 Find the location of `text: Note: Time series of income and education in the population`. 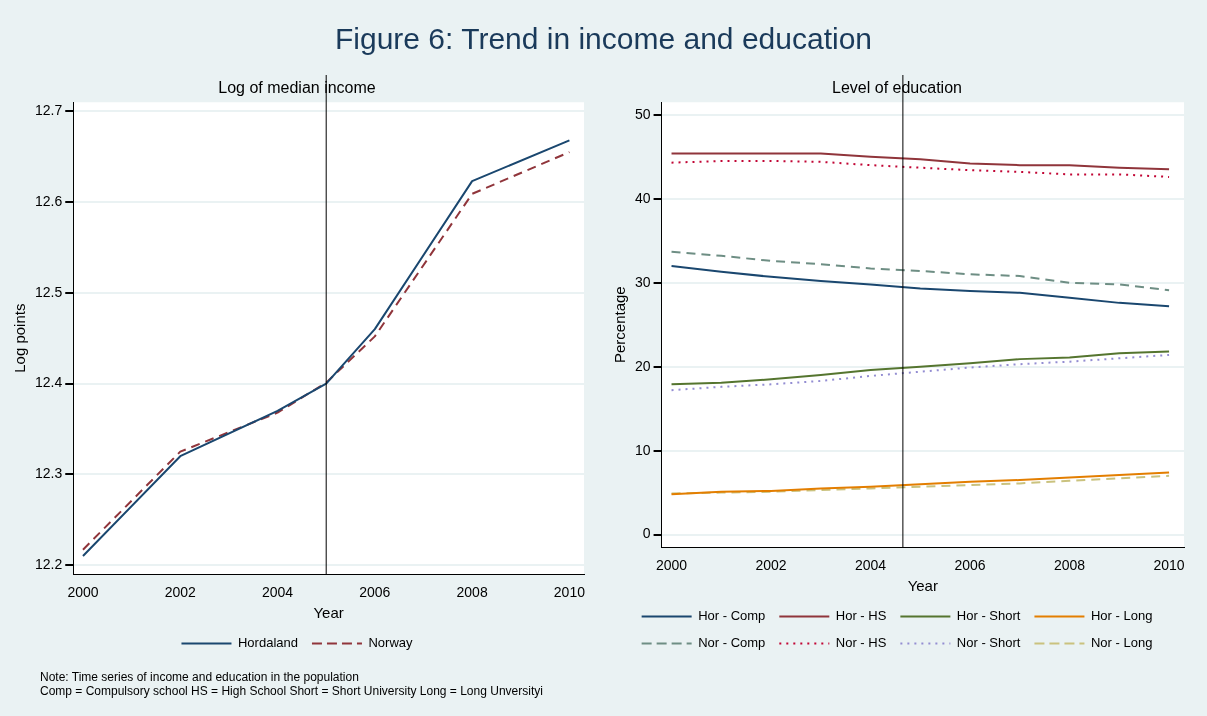

text: Note: Time series of income and education in the population is located at coordinates (200, 677).